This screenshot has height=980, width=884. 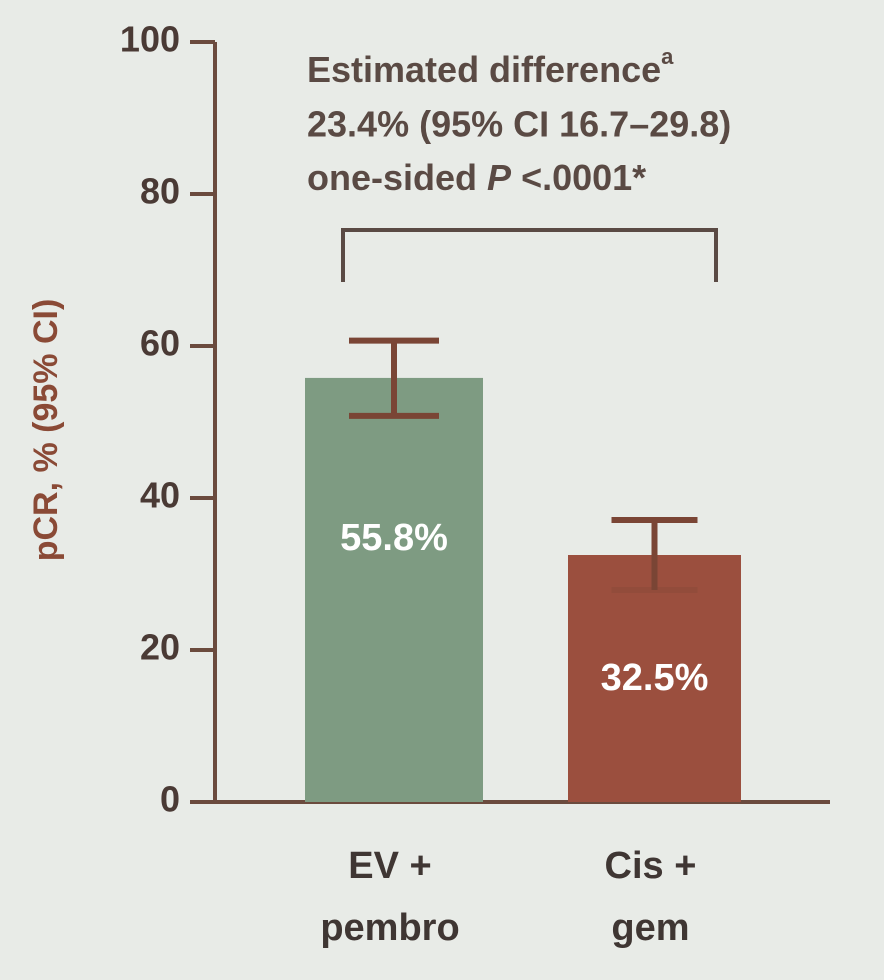 I want to click on y-tick-label: 100, so click(x=150, y=39).